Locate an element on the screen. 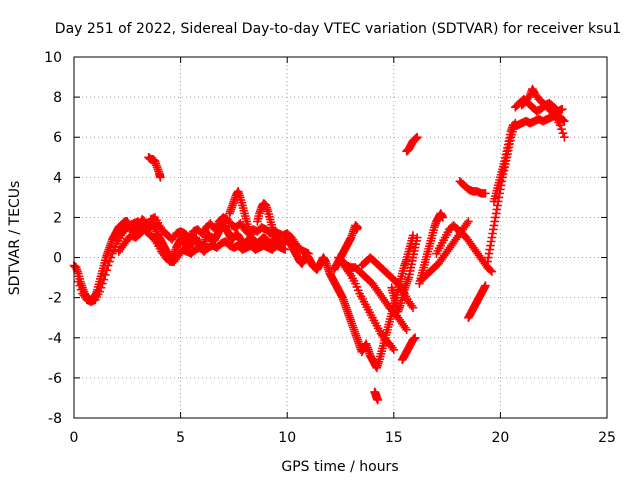 The image size is (640, 480). y-tick-label: 0 is located at coordinates (57, 259).